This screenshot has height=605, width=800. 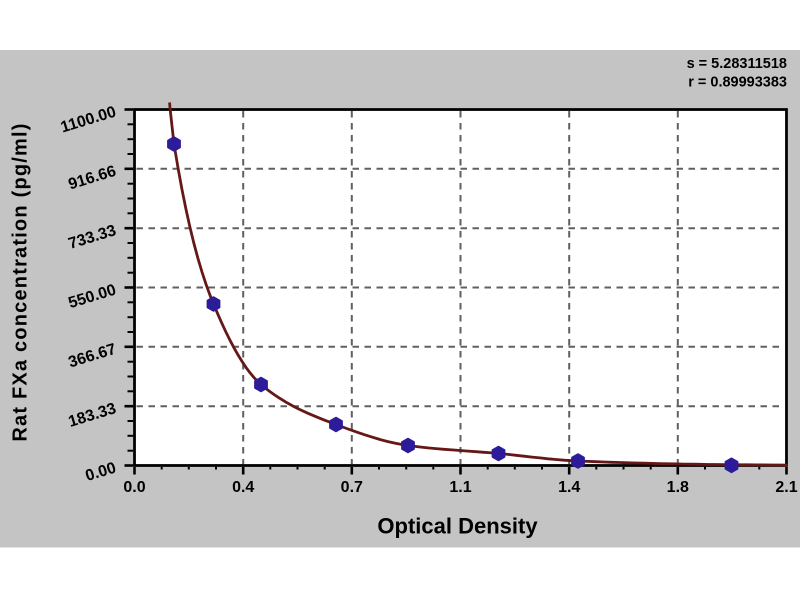 What do you see at coordinates (134, 487) in the screenshot?
I see `svg-text: 0.0` at bounding box center [134, 487].